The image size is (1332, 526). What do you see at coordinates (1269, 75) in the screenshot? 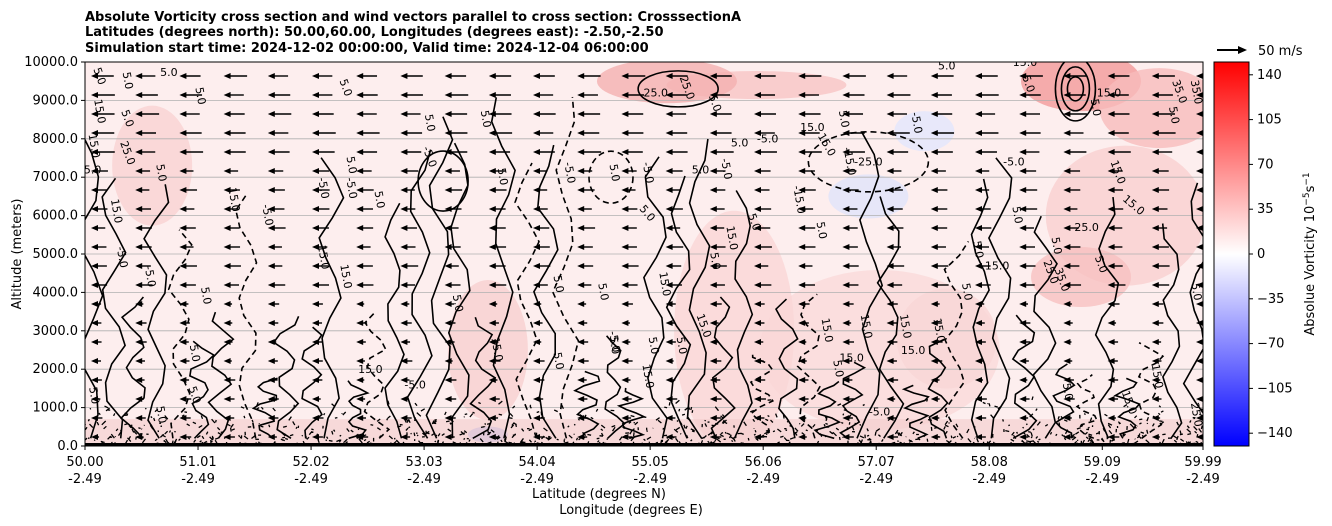
I see `colorbar-tick-label: 140` at bounding box center [1269, 75].